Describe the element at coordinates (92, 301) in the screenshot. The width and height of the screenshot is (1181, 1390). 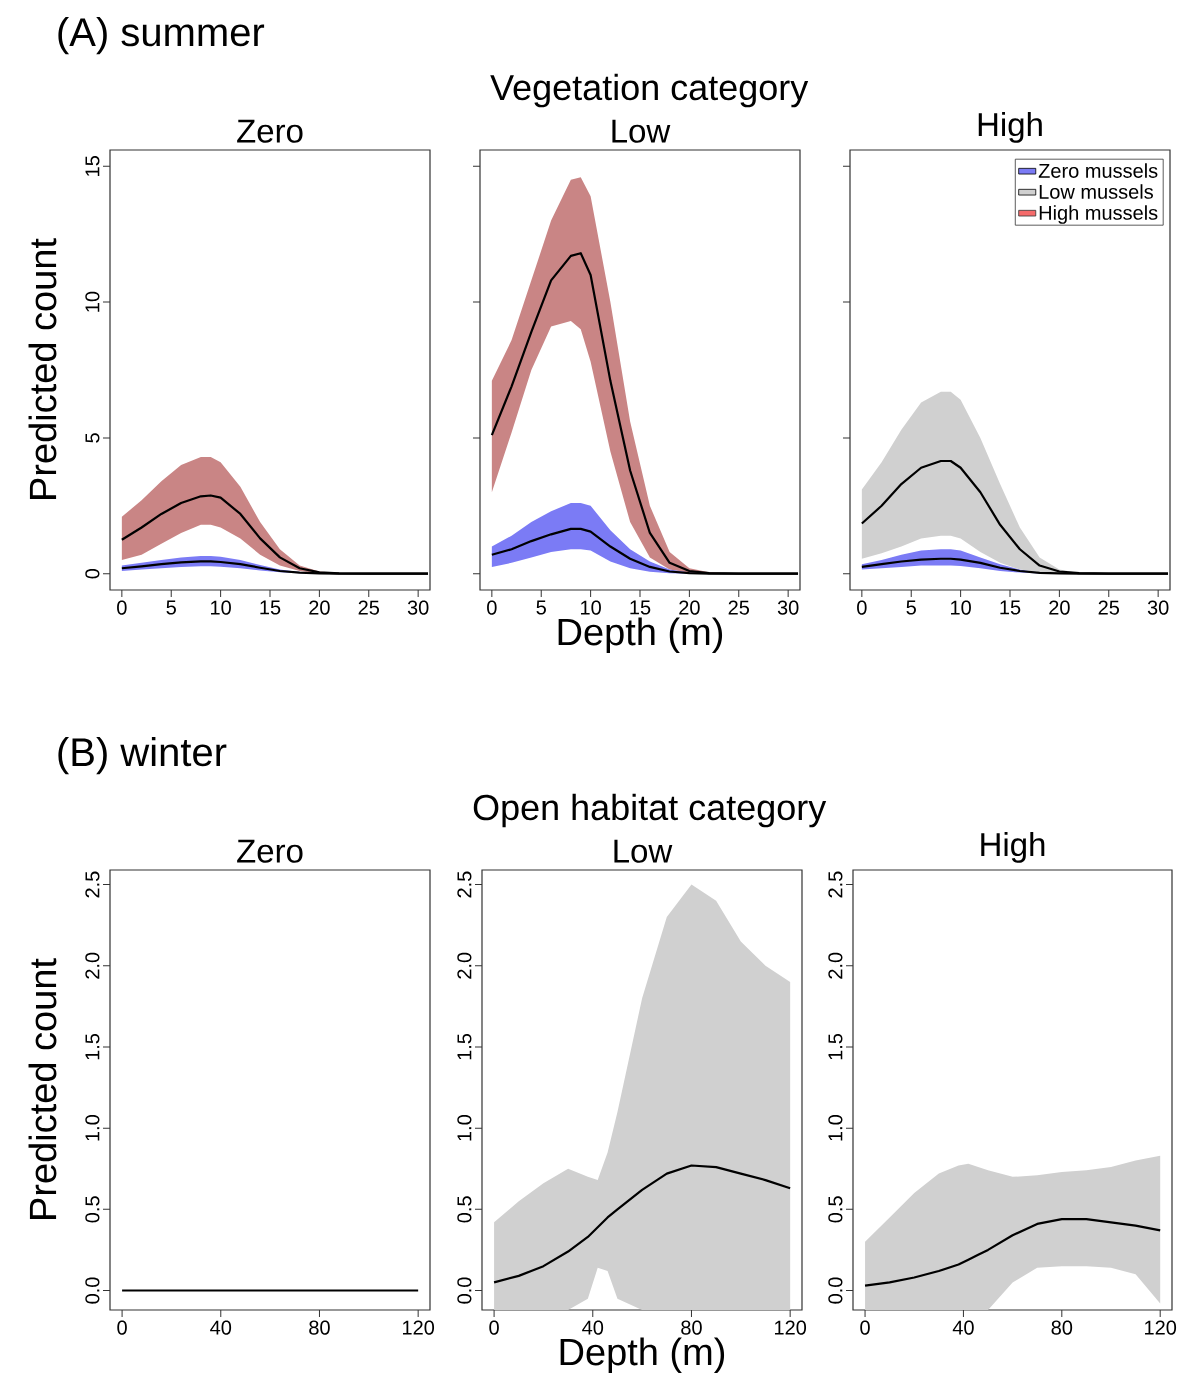
I see `y-tick-label: 10` at that location.